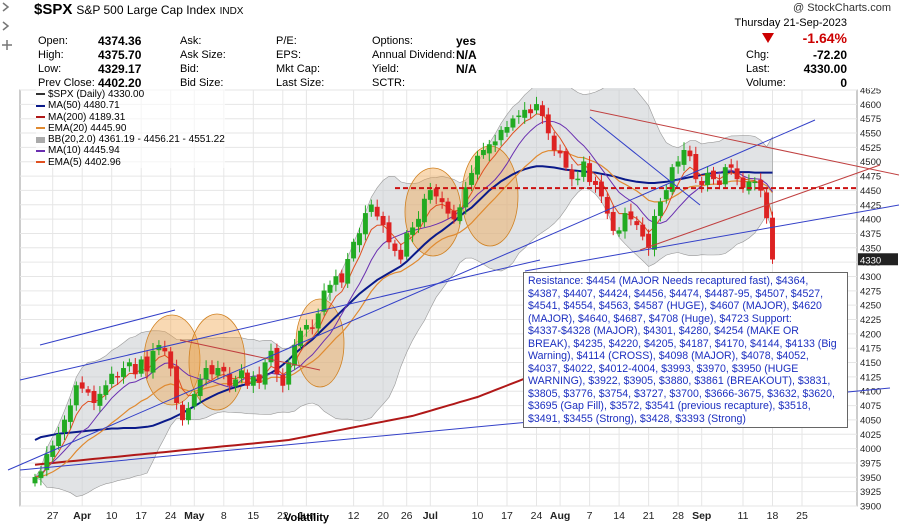 Image resolution: width=899 pixels, height=526 pixels. Describe the element at coordinates (84, 151) in the screenshot. I see `legend-ma10-text: MA(10) 4445.94` at that location.